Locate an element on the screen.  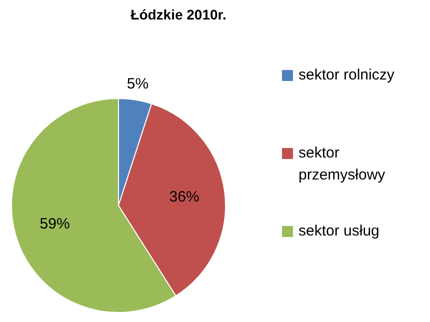
legend-label: sektor przemysłowy is located at coordinates (342, 164).